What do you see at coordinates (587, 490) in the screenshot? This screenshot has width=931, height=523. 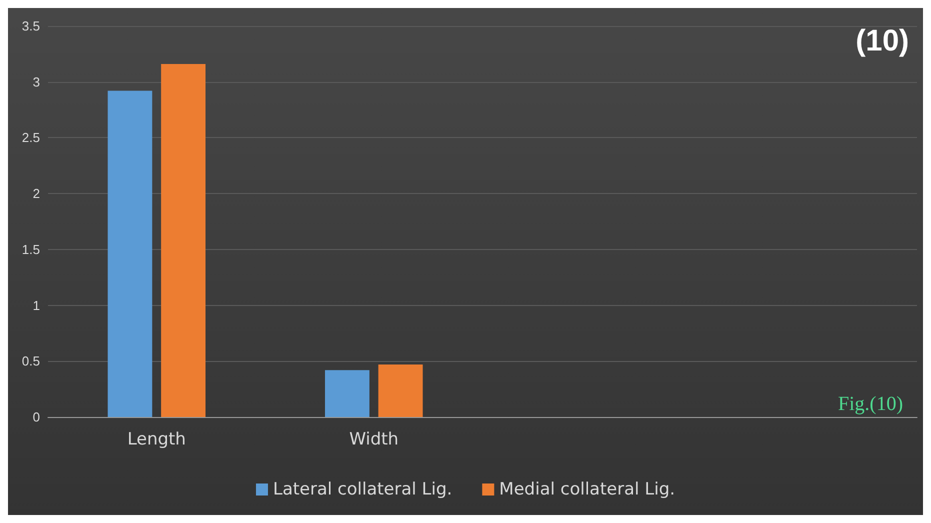 I see `legend-label: Medial collateral Lig.` at bounding box center [587, 490].